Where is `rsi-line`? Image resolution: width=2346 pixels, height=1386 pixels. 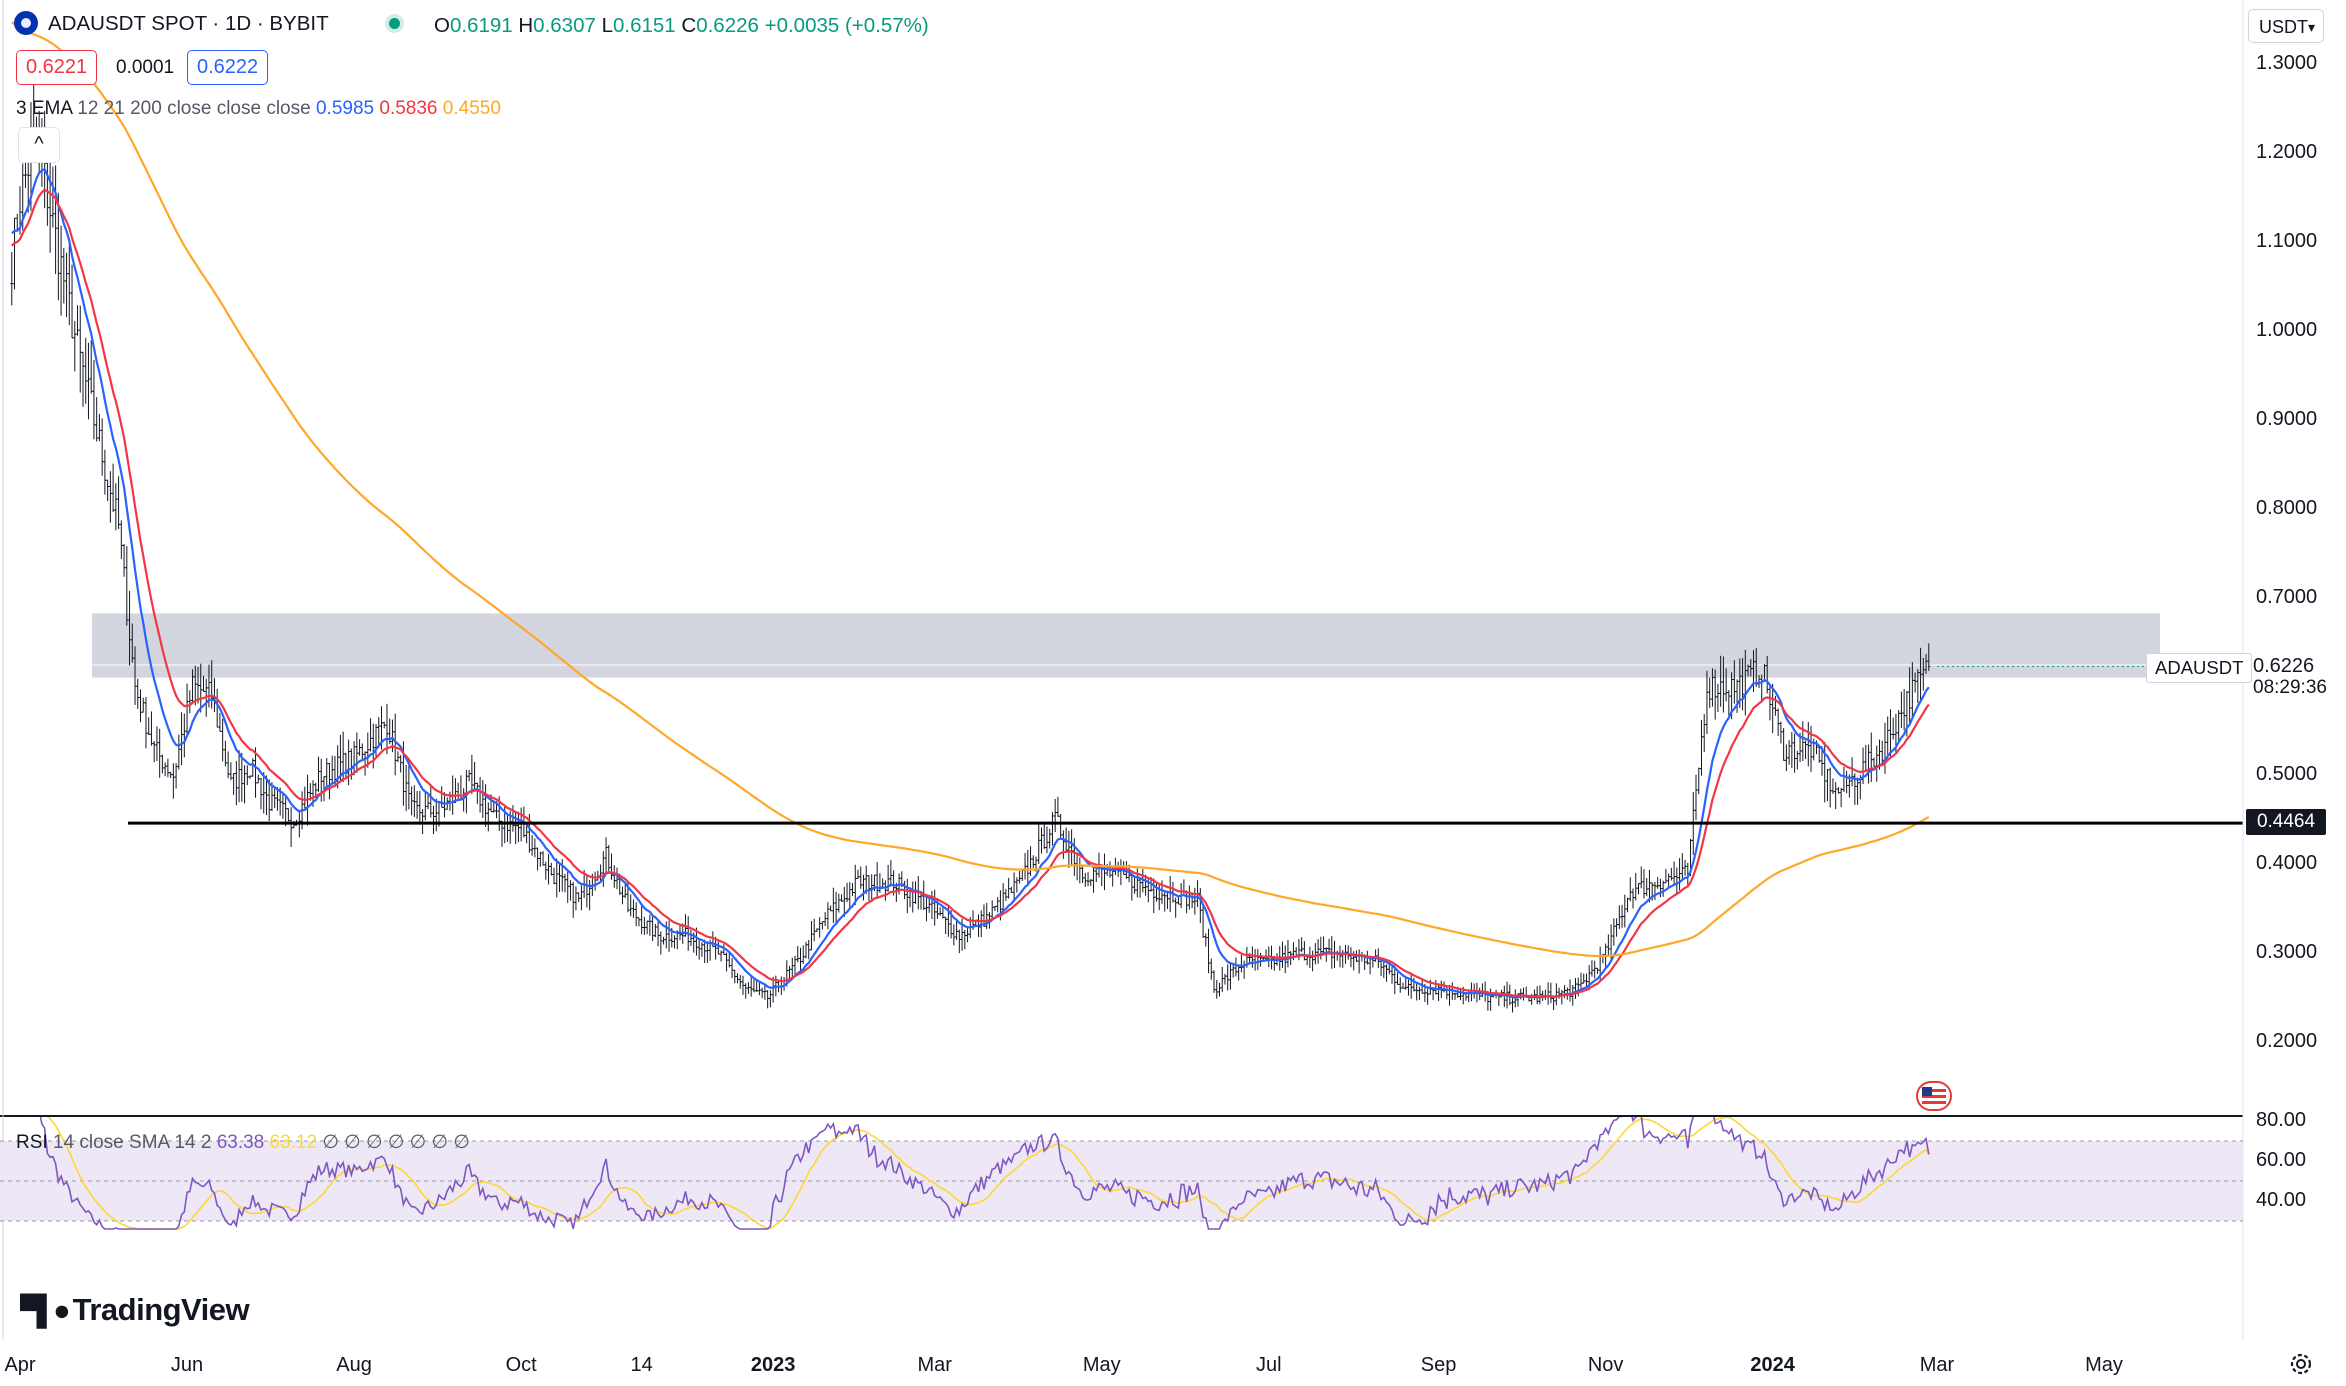
rsi-line is located at coordinates (973, 1173).